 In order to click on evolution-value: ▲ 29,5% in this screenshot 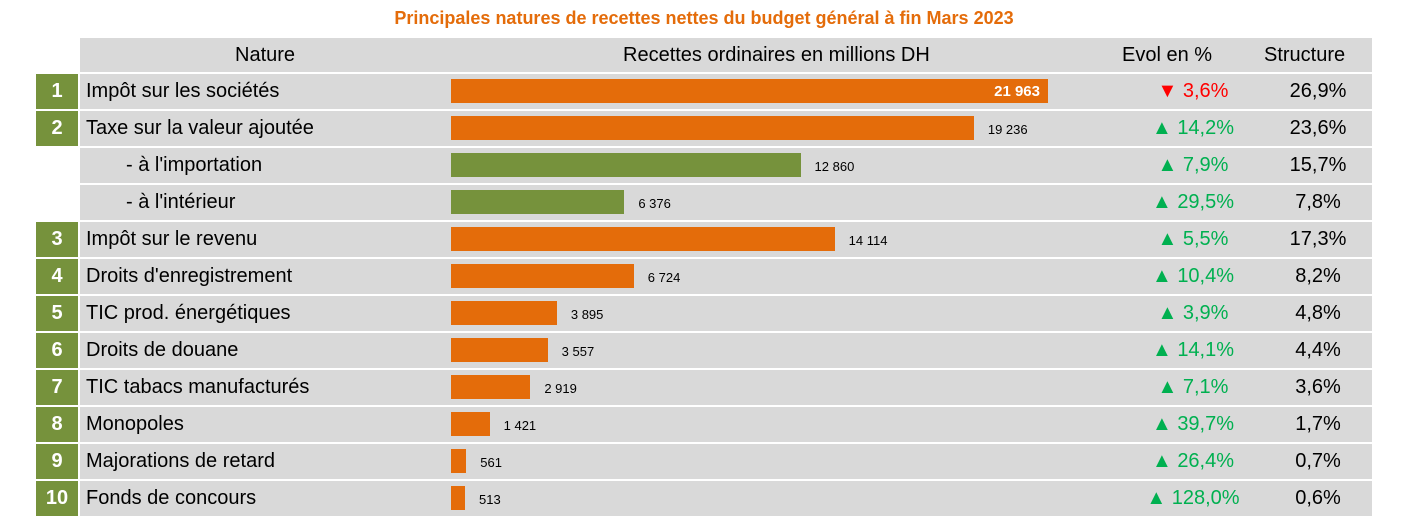, I will do `click(1193, 202)`.